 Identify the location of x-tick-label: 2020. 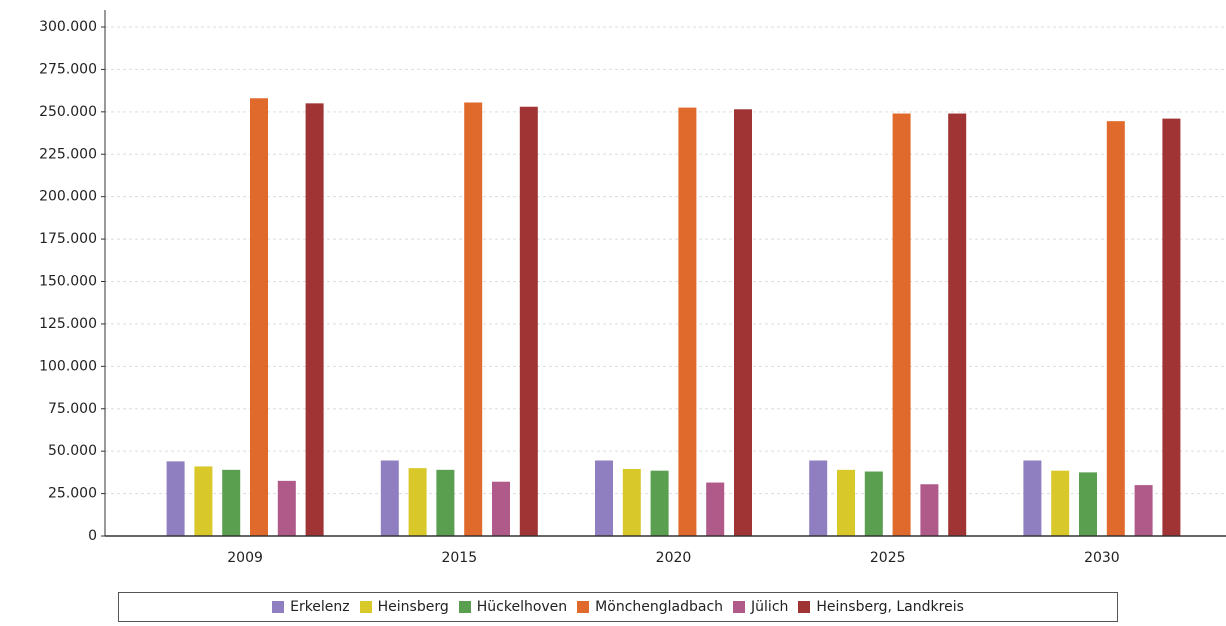
(674, 558).